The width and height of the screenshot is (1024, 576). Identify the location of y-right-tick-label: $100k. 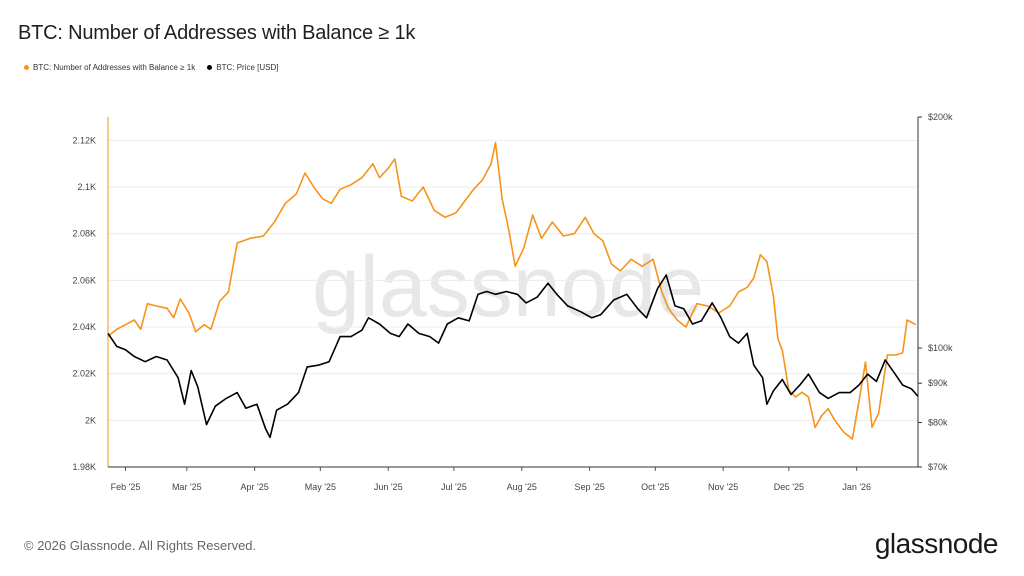
(940, 348).